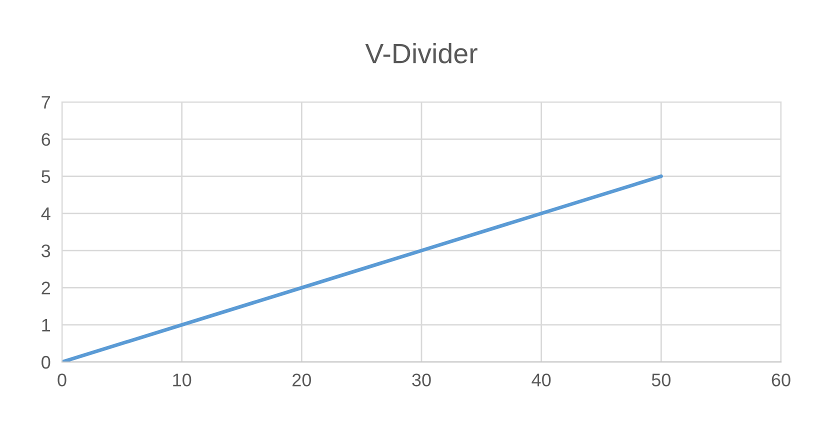 This screenshot has height=421, width=813. What do you see at coordinates (421, 380) in the screenshot?
I see `x-tick-label: 30` at bounding box center [421, 380].